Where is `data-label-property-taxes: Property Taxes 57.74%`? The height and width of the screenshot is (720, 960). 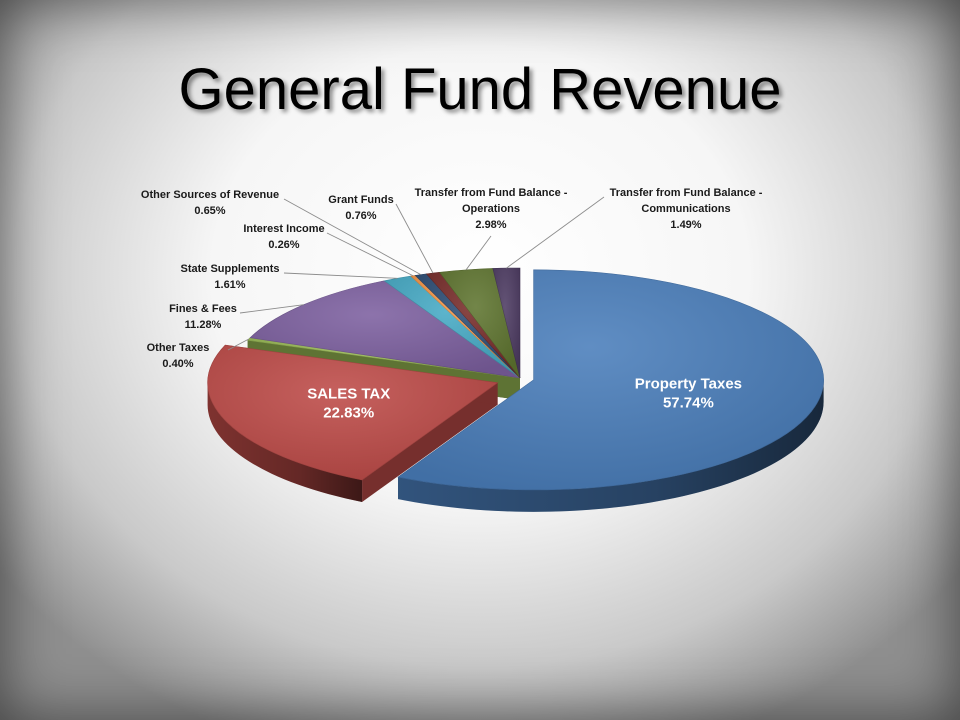 data-label-property-taxes: Property Taxes 57.74% is located at coordinates (688, 393).